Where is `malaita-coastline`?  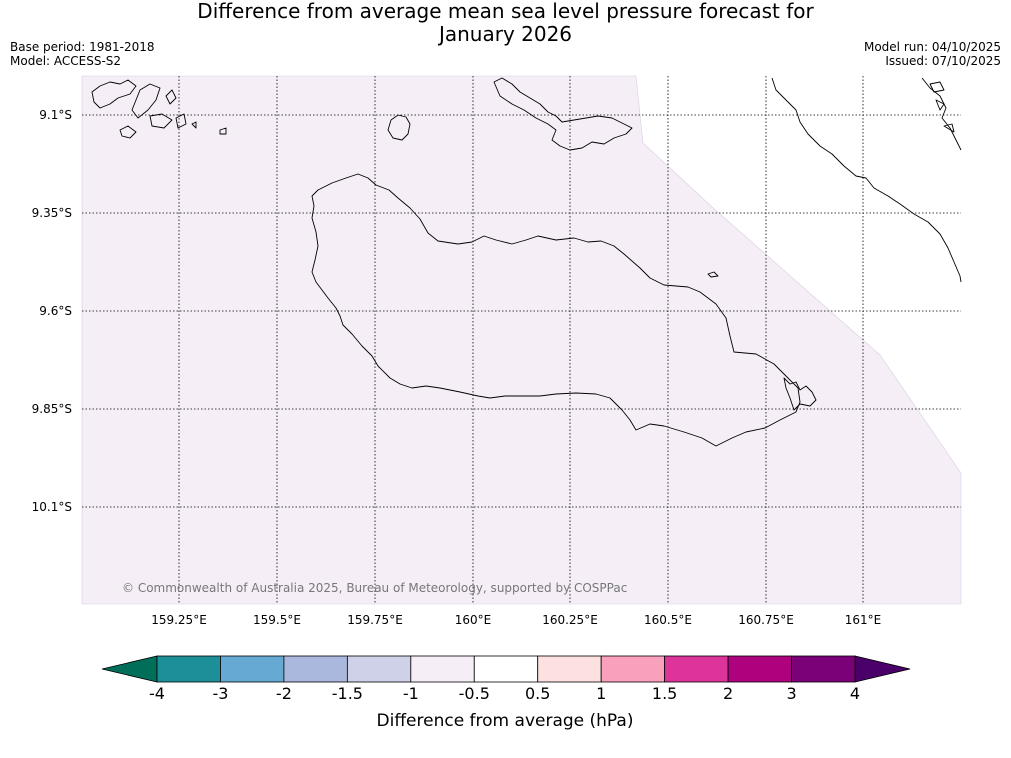
malaita-coastline is located at coordinates (866, 180).